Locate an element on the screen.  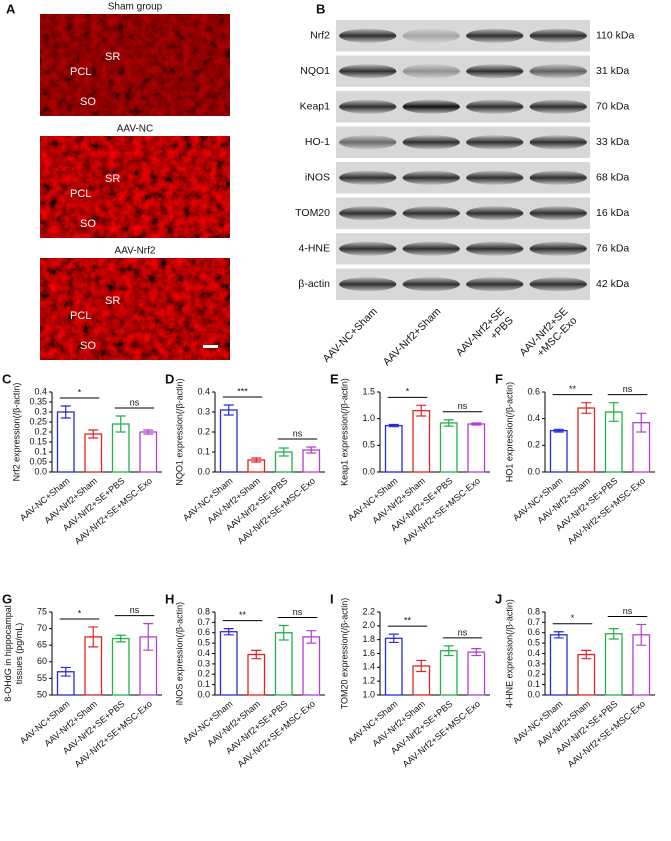
size-label: 33 kDa is located at coordinates (612, 142).